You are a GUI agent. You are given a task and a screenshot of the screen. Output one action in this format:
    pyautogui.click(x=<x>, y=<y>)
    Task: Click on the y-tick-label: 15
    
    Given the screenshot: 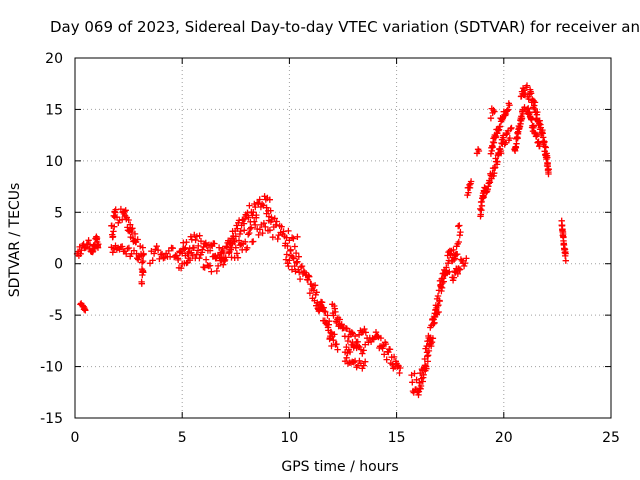 What is the action you would take?
    pyautogui.click(x=54, y=110)
    